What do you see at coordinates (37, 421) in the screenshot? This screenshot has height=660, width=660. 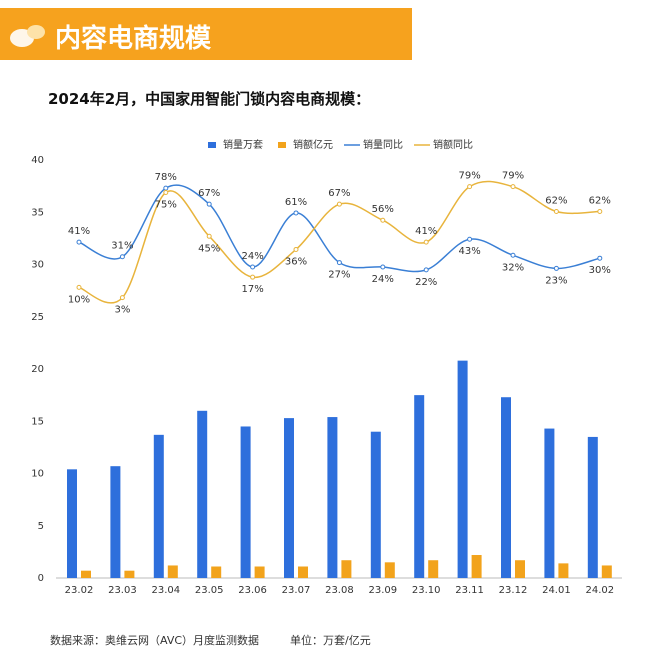 I see `y-tick-label: 15` at bounding box center [37, 421].